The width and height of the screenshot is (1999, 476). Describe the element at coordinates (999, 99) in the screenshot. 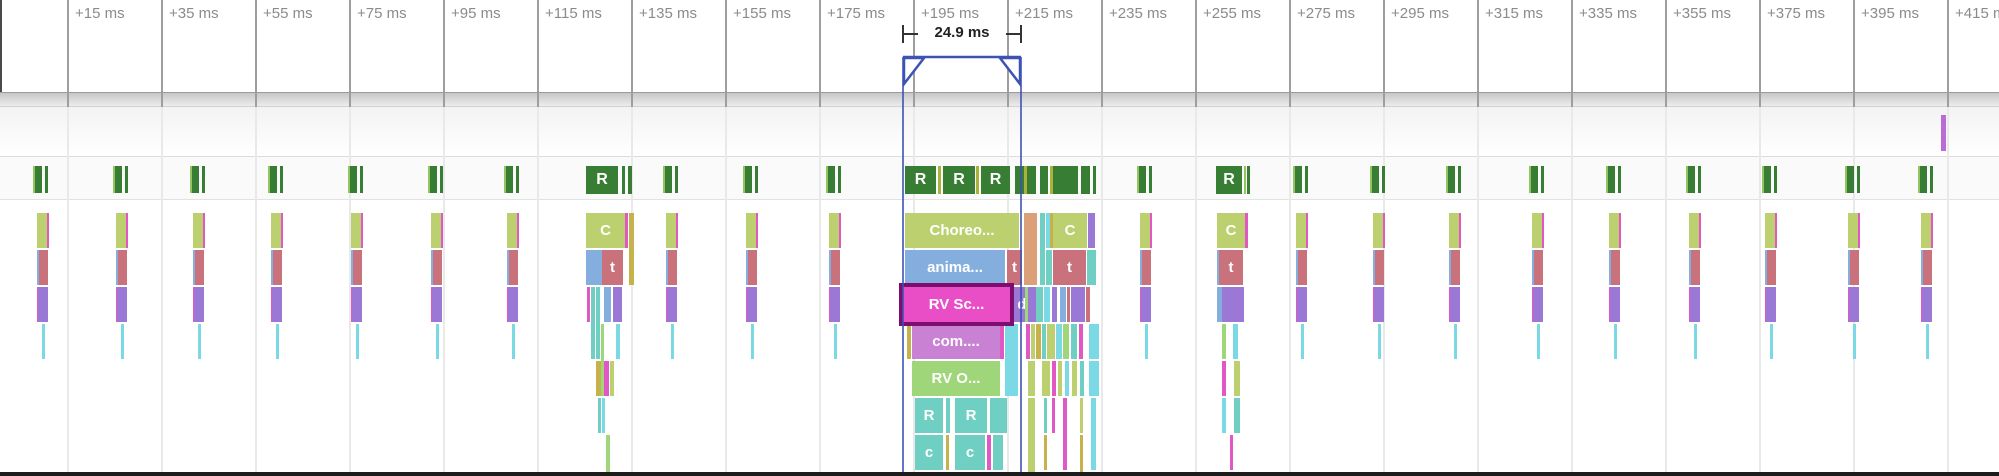

I see `collapsed-track-band` at that location.